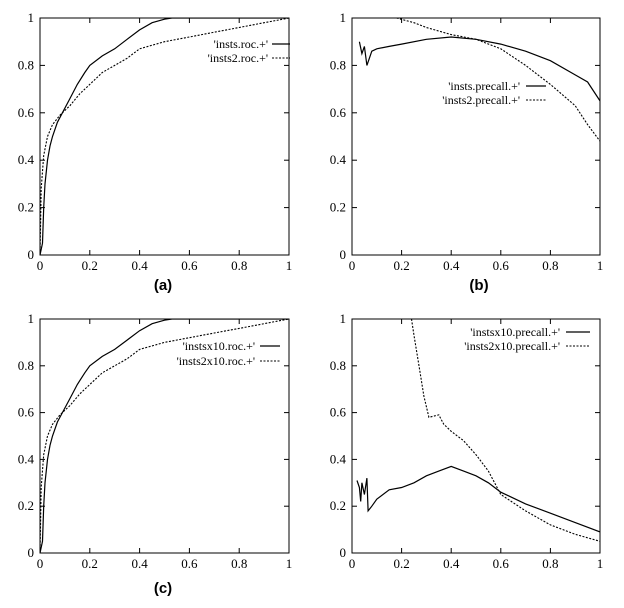  What do you see at coordinates (241, 44) in the screenshot?
I see `legend-label-1: 'insts.roc.+'` at bounding box center [241, 44].